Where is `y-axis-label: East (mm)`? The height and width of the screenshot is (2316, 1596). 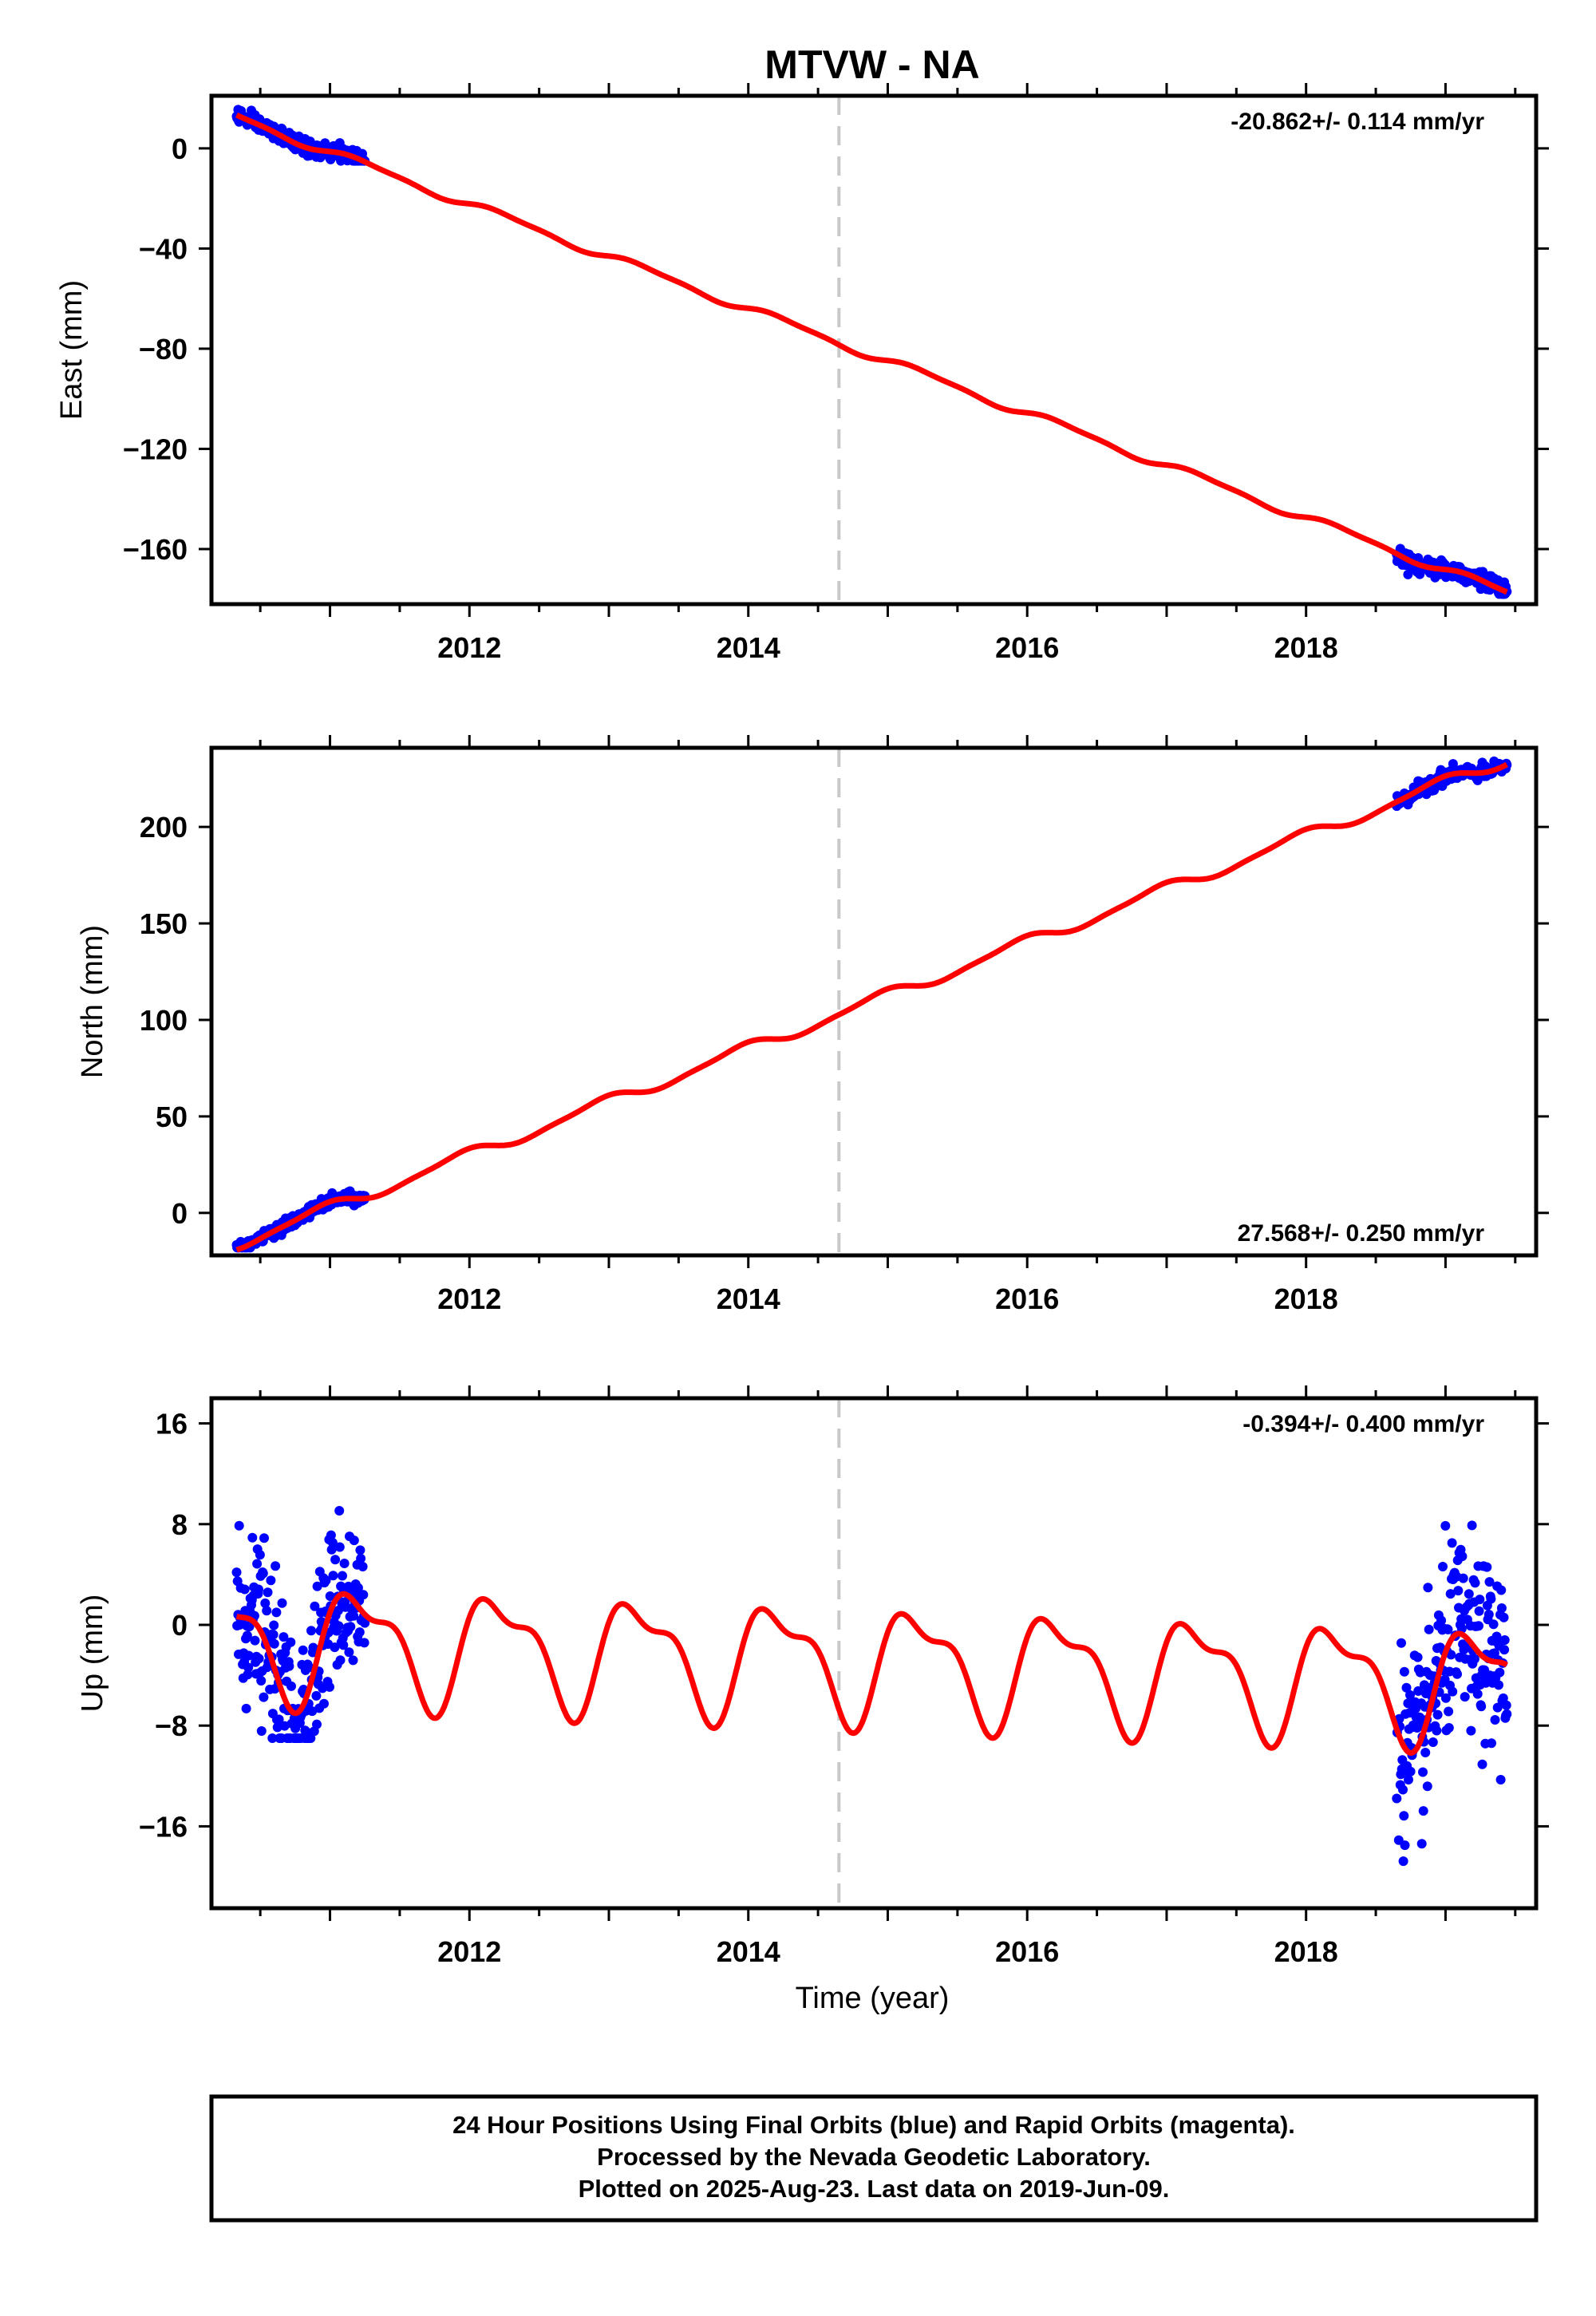 y-axis-label: East (mm) is located at coordinates (72, 350).